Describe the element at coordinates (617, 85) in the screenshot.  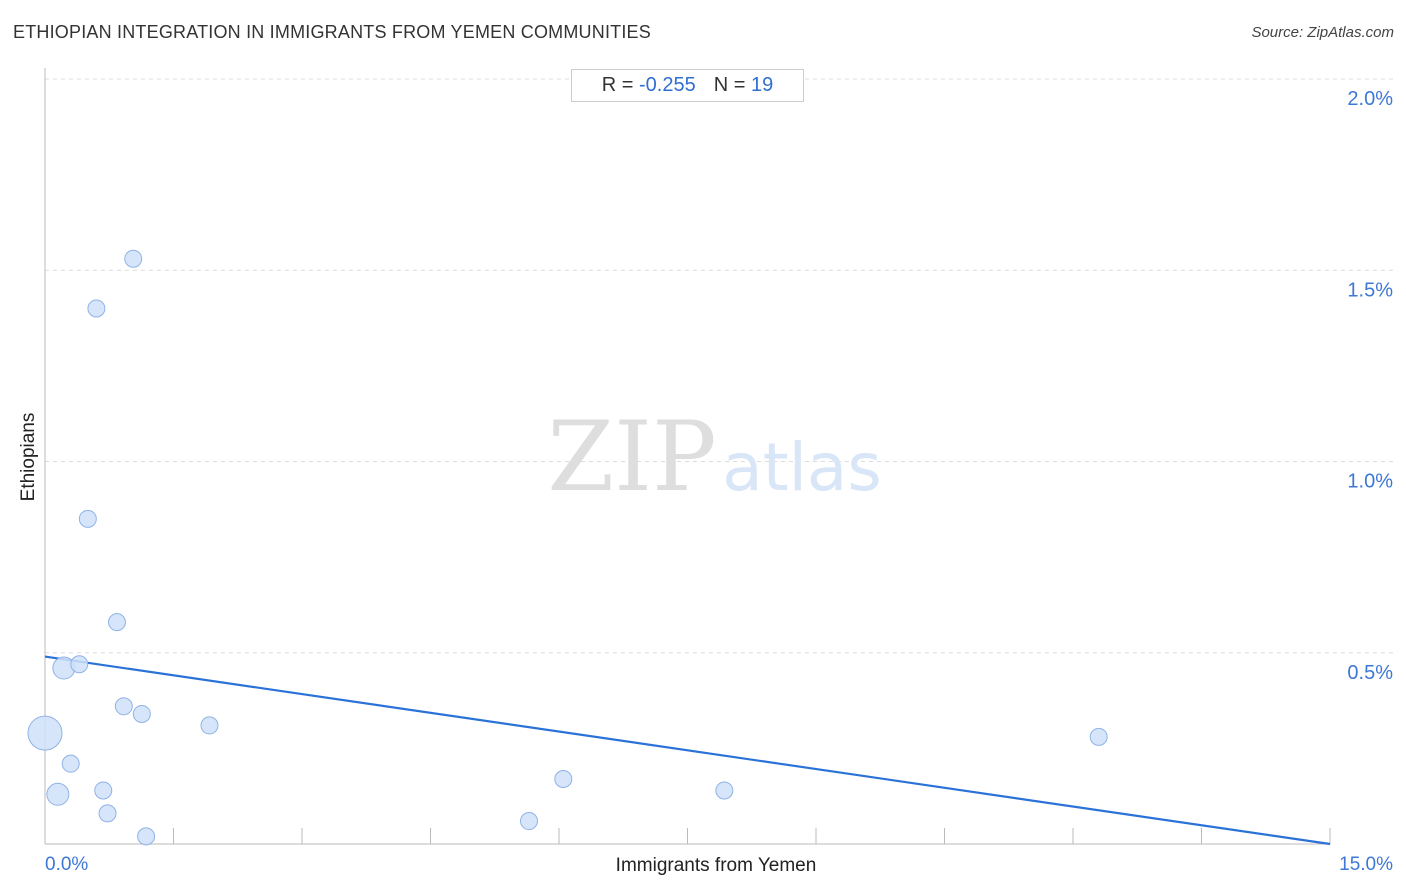
I see `r-label: R =` at that location.